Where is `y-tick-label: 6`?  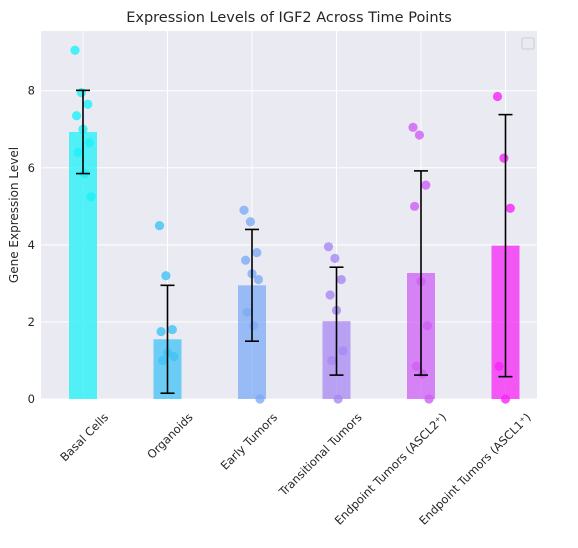 y-tick-label: 6 is located at coordinates (31, 168).